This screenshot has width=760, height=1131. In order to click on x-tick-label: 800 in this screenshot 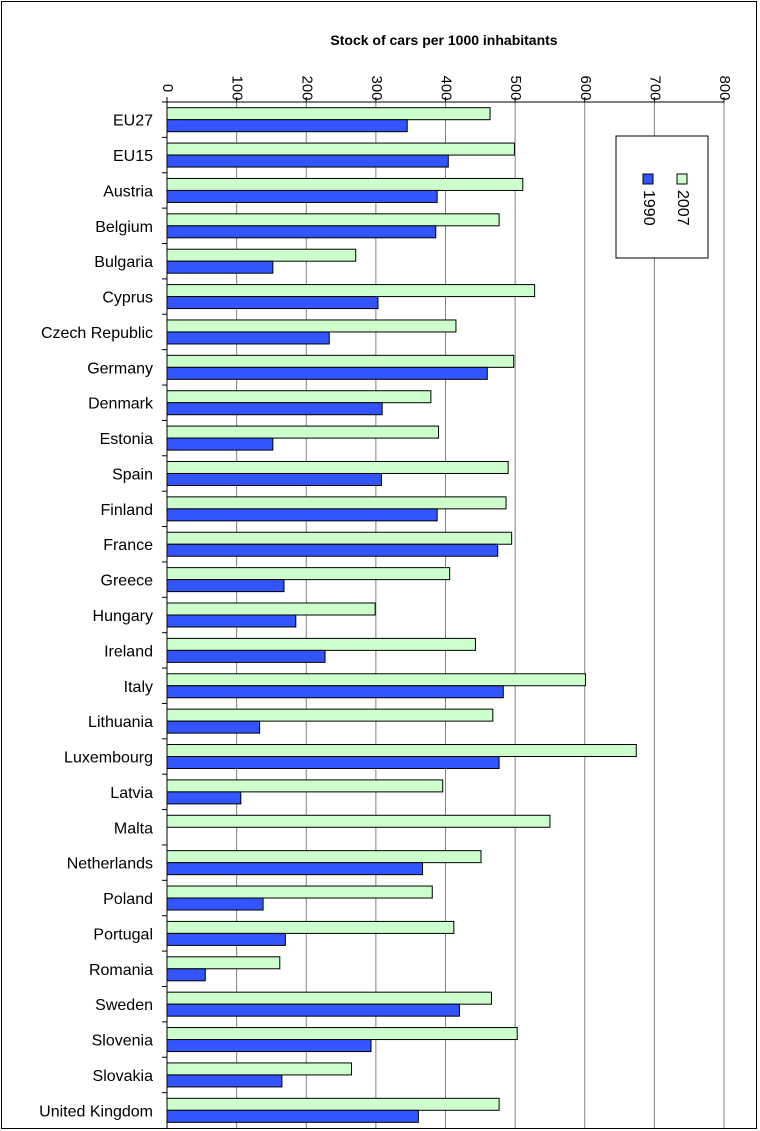, I will do `click(724, 87)`.